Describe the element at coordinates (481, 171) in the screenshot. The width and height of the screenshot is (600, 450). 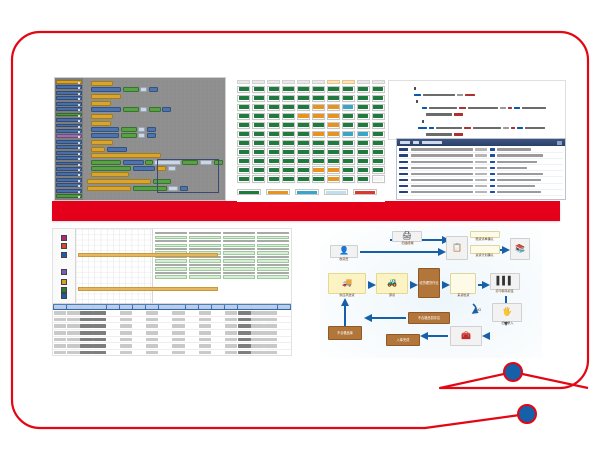
I see `log-row-list` at that location.